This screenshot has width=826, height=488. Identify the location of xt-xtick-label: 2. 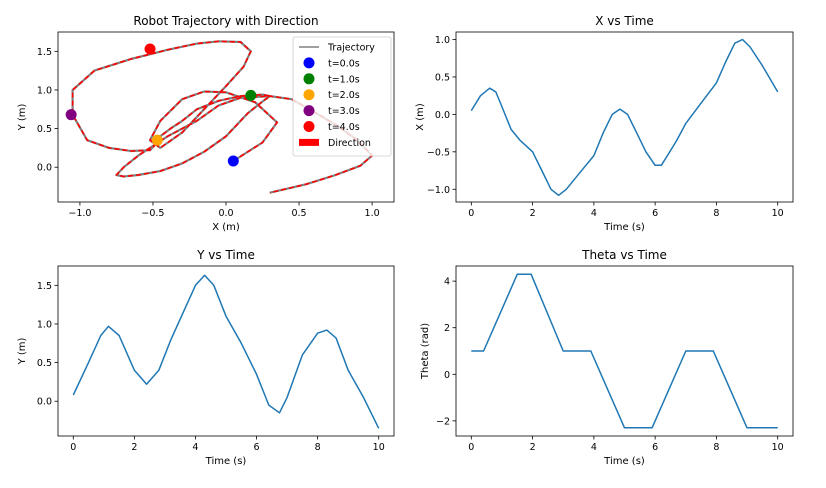
(533, 213).